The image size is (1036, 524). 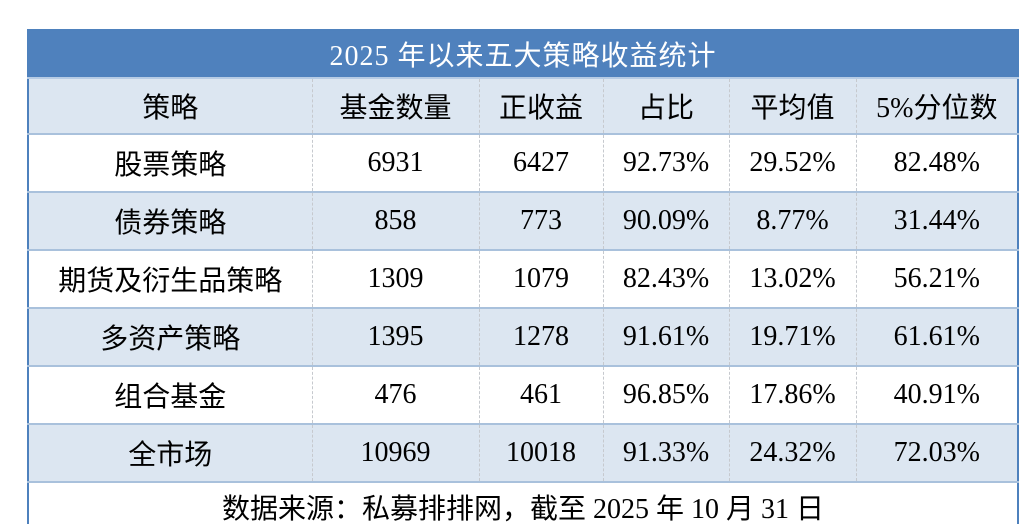 What do you see at coordinates (540, 106) in the screenshot?
I see `column-header-positive-return: 正收益` at bounding box center [540, 106].